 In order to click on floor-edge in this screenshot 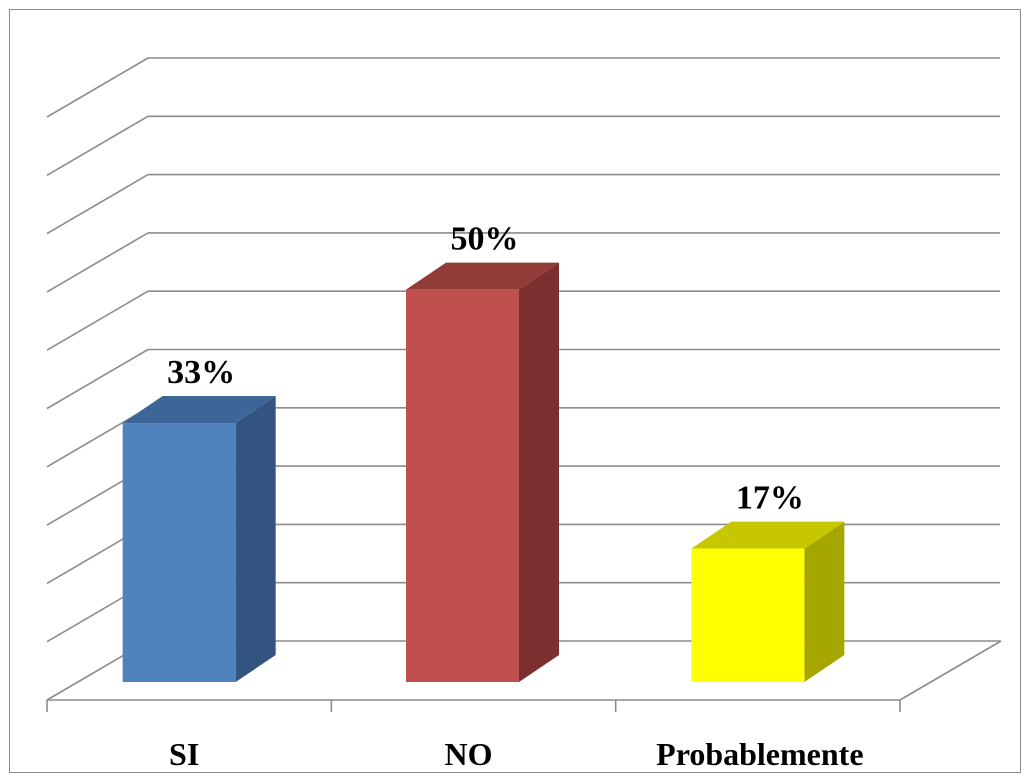, I will do `click(950, 670)`.